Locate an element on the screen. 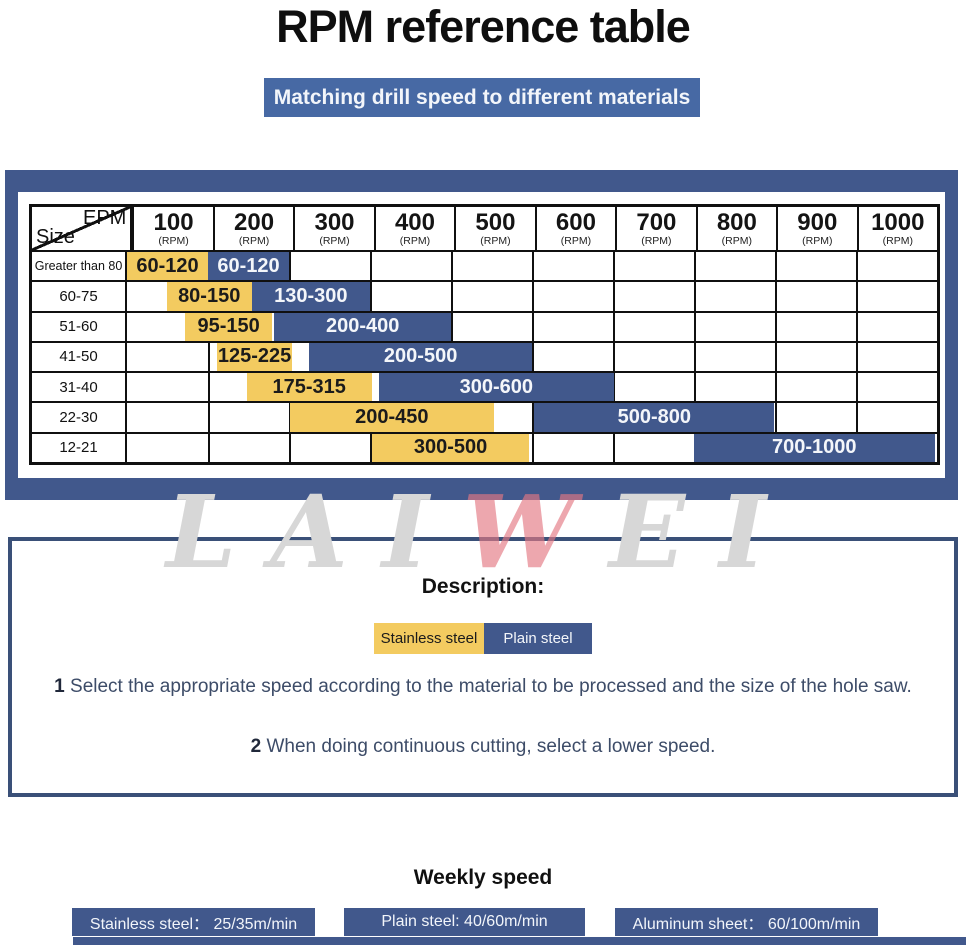  table-row: 12-21 300-500 700-1000 is located at coordinates (484, 446).